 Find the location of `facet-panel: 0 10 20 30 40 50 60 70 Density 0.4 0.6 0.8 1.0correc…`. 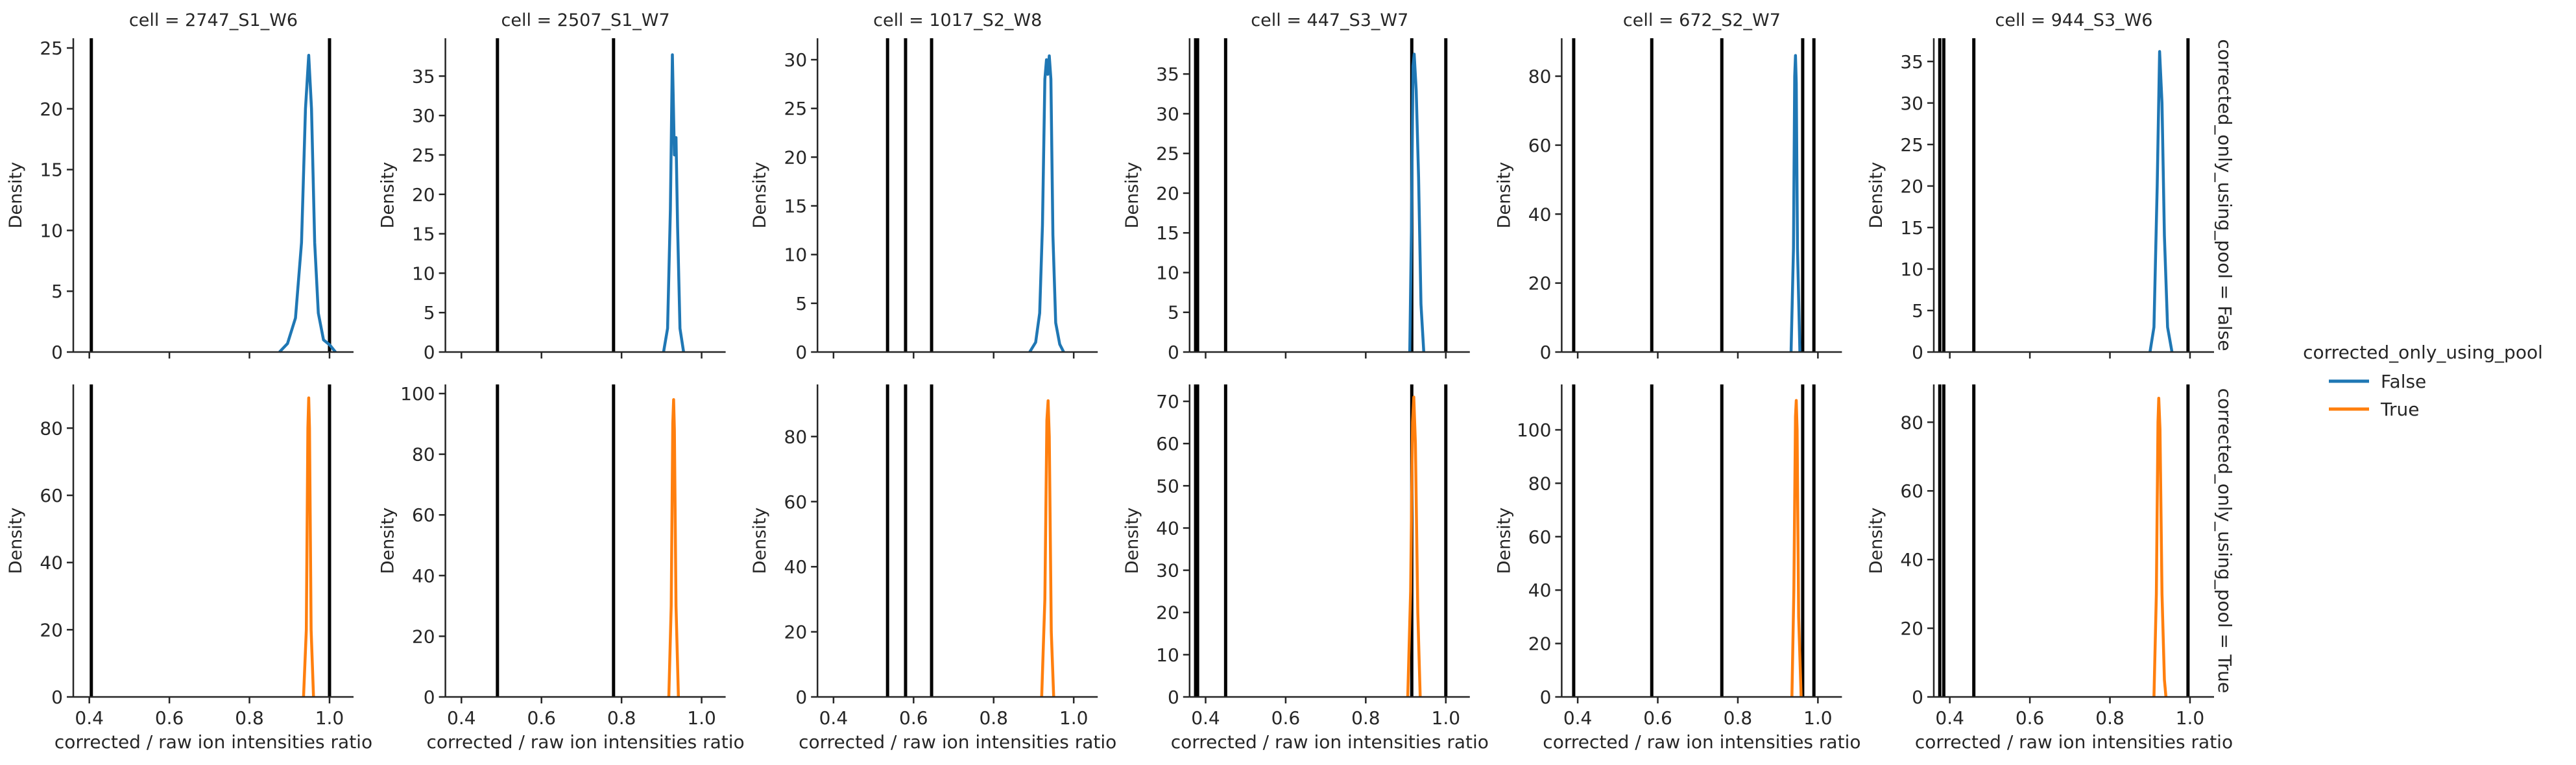

facet-panel: 0 10 20 30 40 50 60 70 Density 0.4 0.6 0.8 1.0correc… is located at coordinates (1305, 569).